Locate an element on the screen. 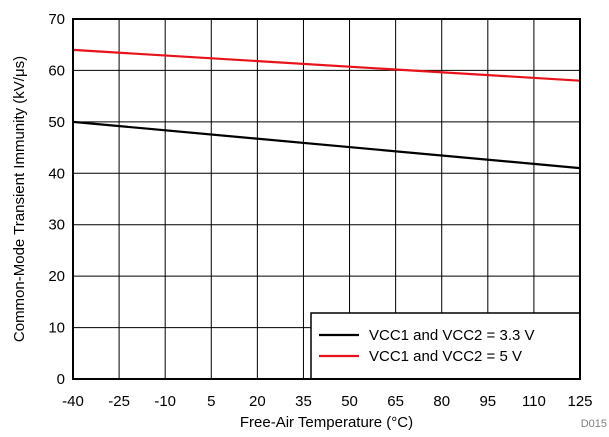  y-tick-label: 70 is located at coordinates (56, 19).